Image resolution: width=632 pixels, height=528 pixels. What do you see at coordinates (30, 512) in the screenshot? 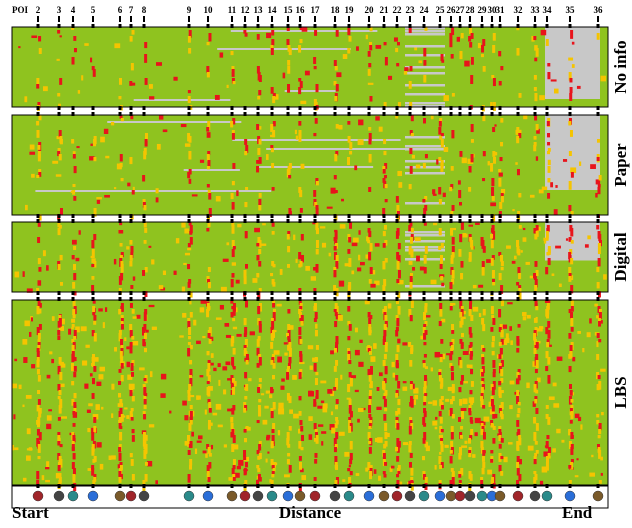
I see `start-label: Start` at bounding box center [30, 512].